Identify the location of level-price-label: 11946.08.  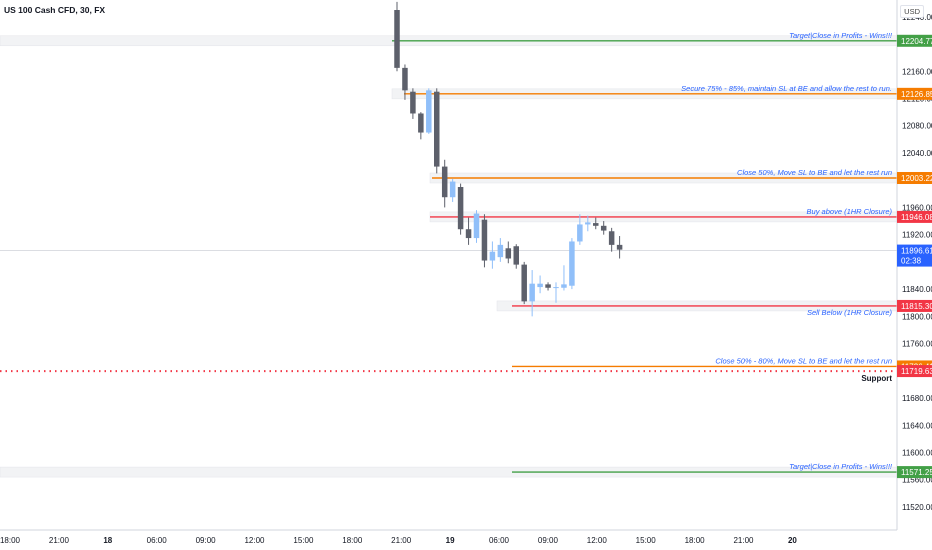
(916, 217).